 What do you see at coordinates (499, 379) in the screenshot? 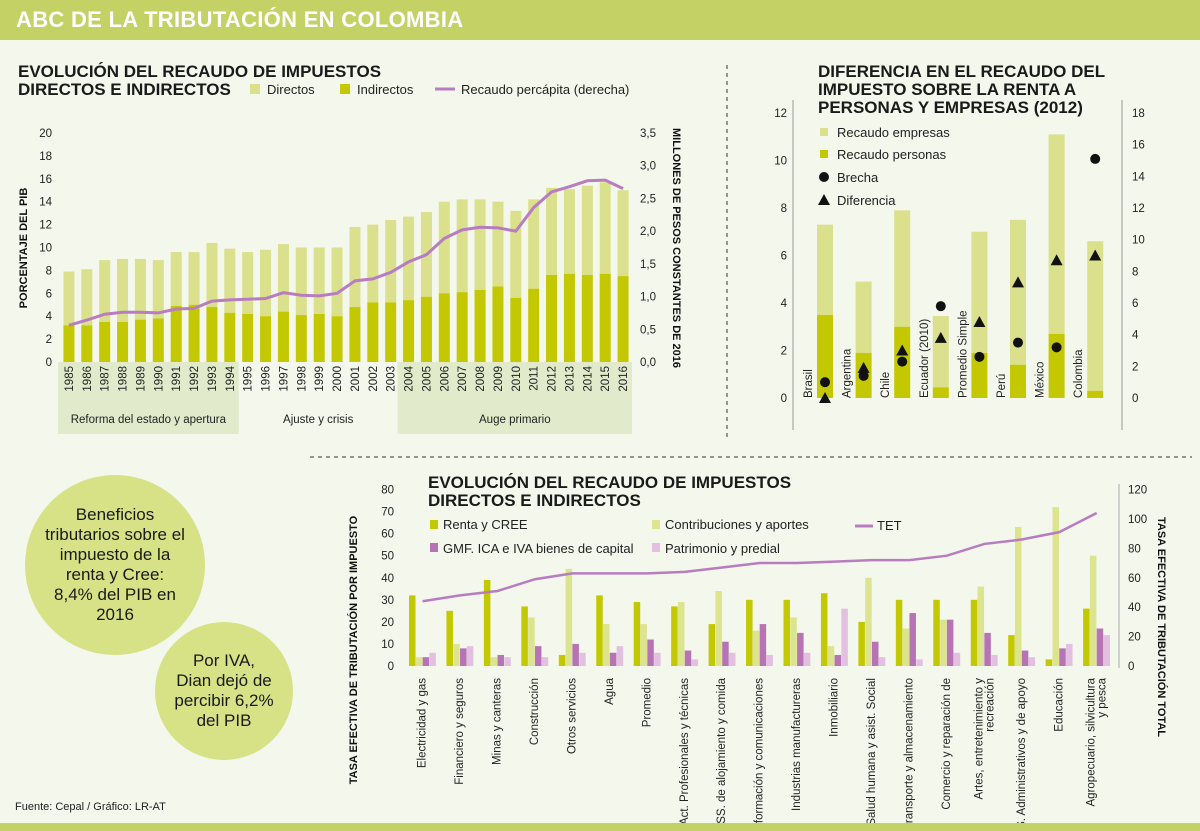
I see `x-tick-label: 2009` at bounding box center [499, 379].